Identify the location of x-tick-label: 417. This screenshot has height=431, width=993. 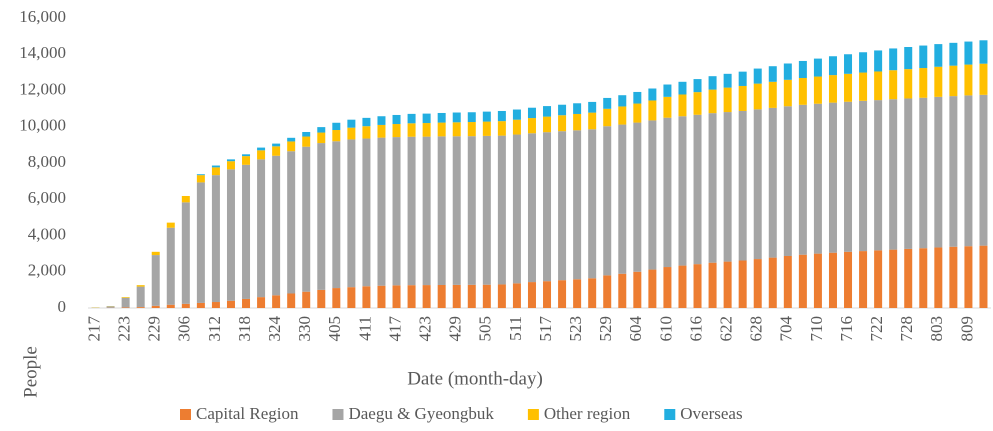
(394, 329).